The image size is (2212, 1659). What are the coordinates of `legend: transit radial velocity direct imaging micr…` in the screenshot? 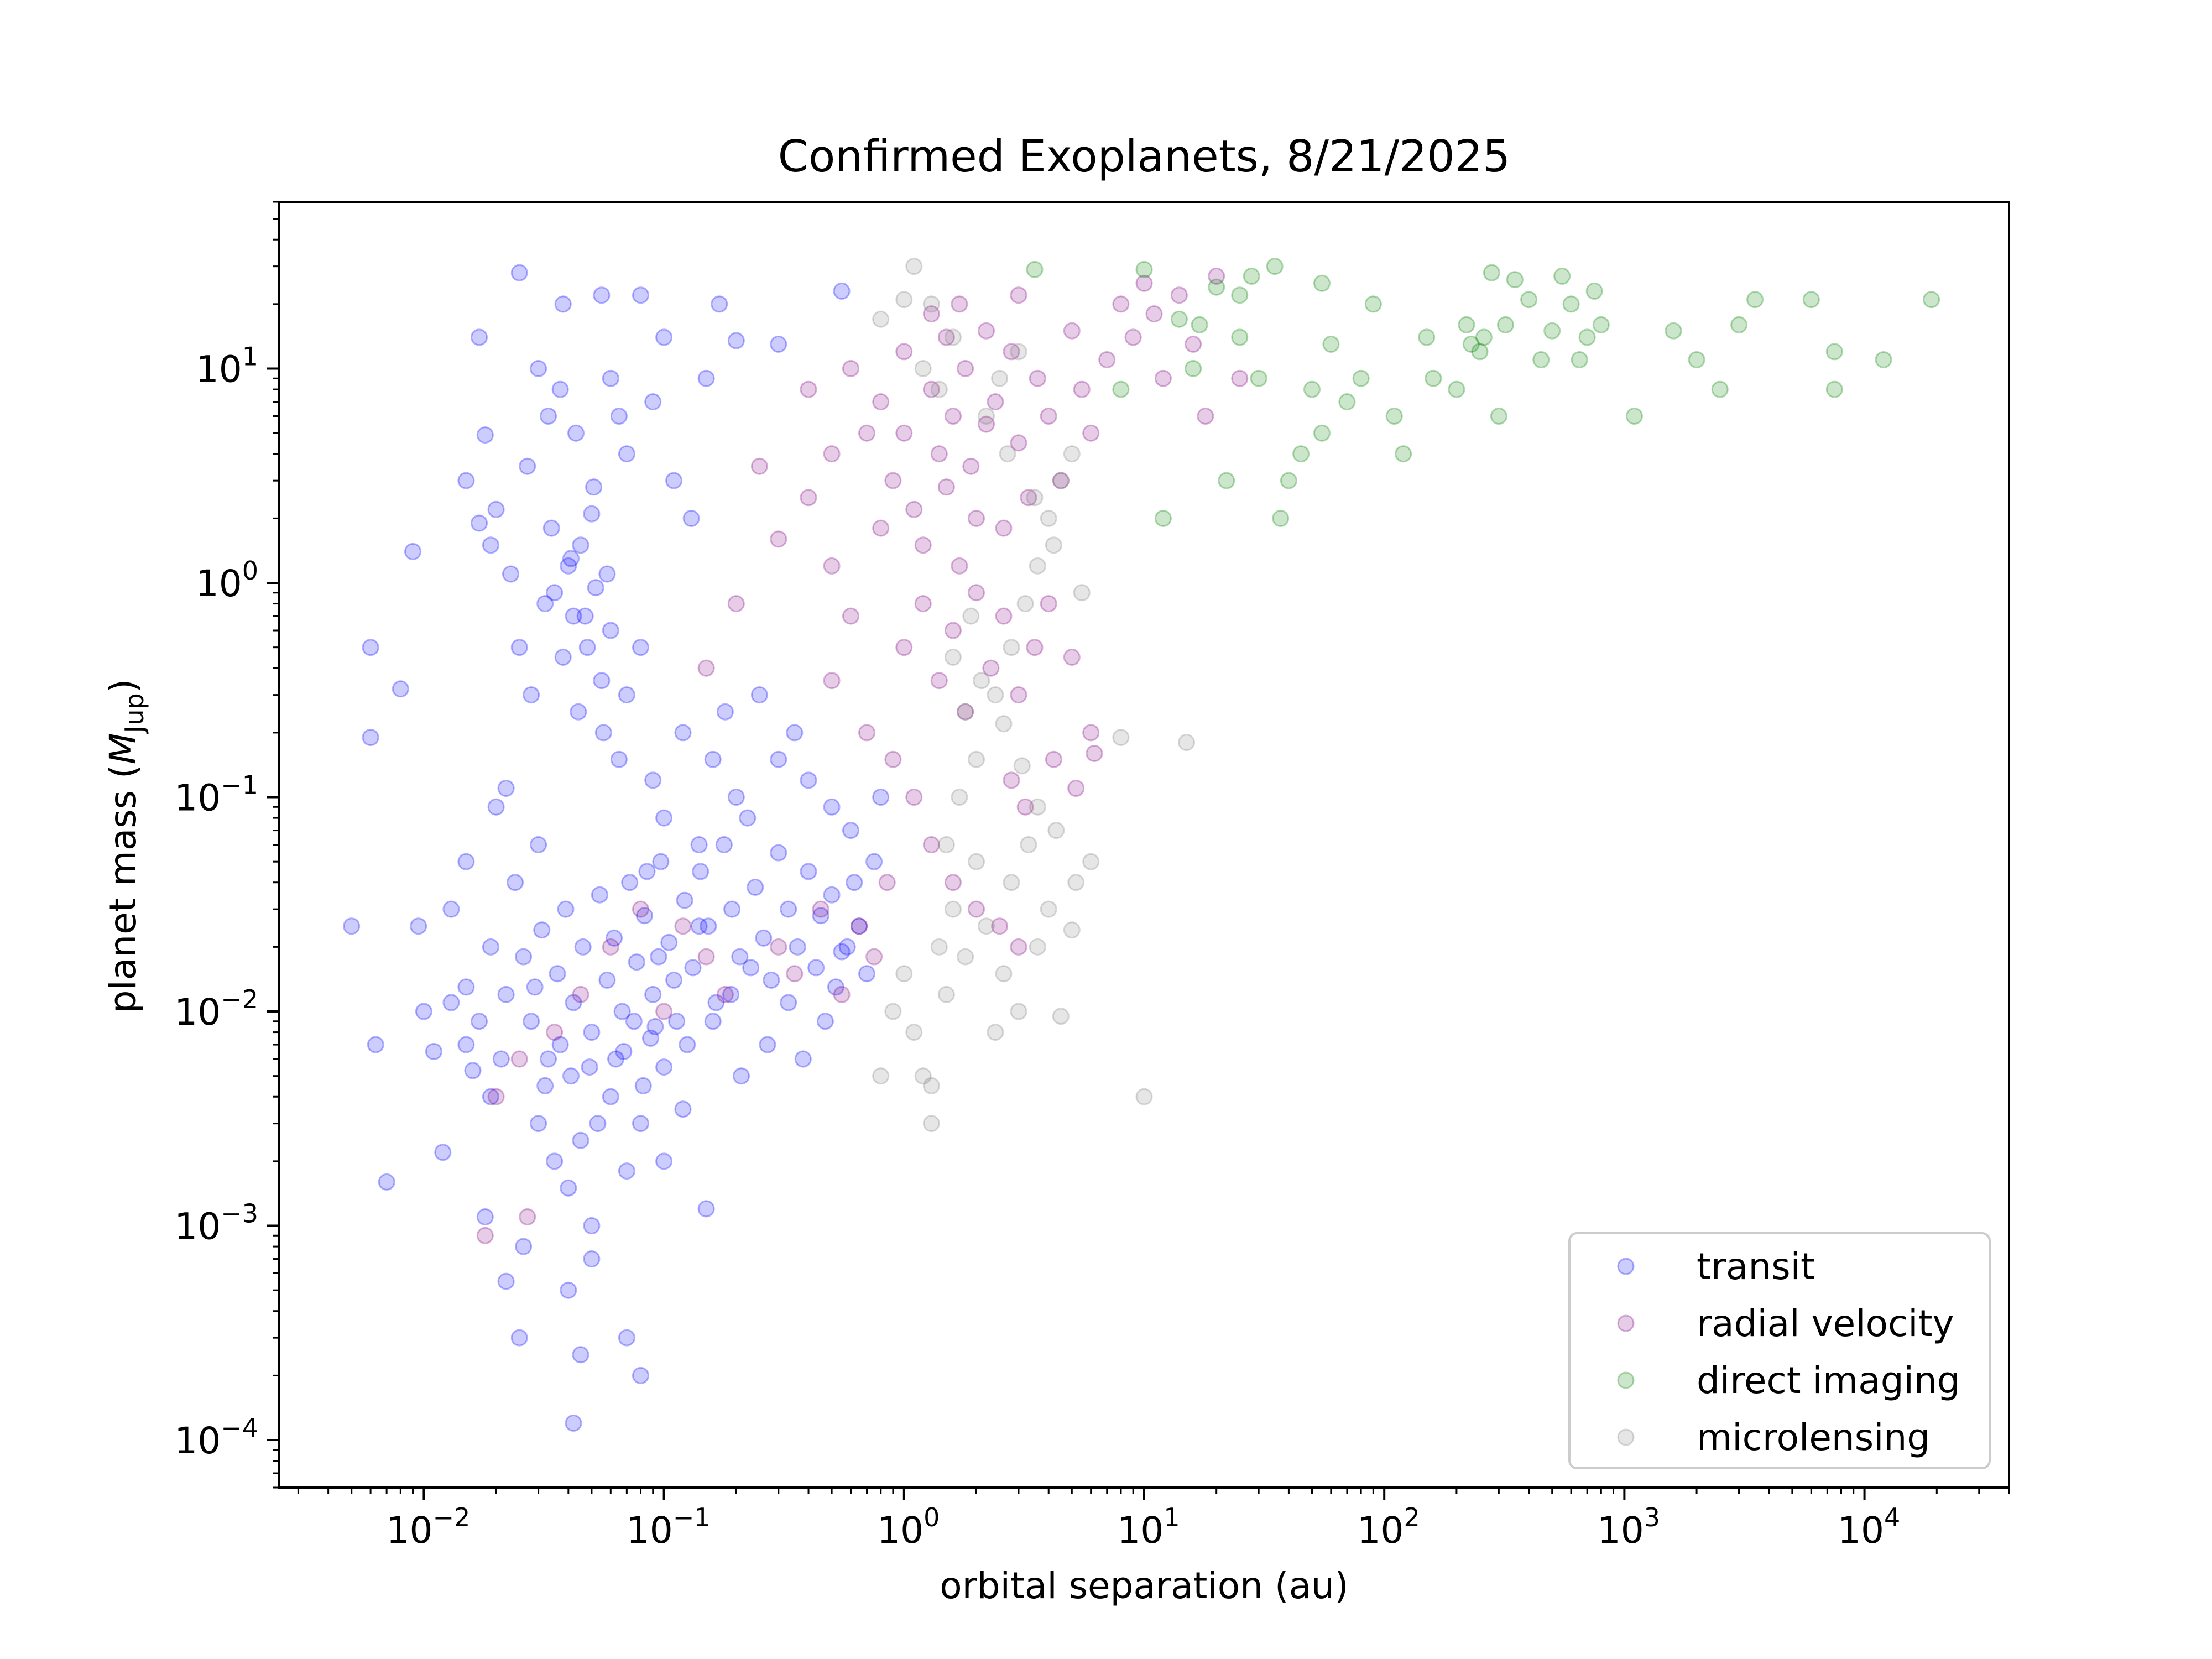 It's located at (1780, 1351).